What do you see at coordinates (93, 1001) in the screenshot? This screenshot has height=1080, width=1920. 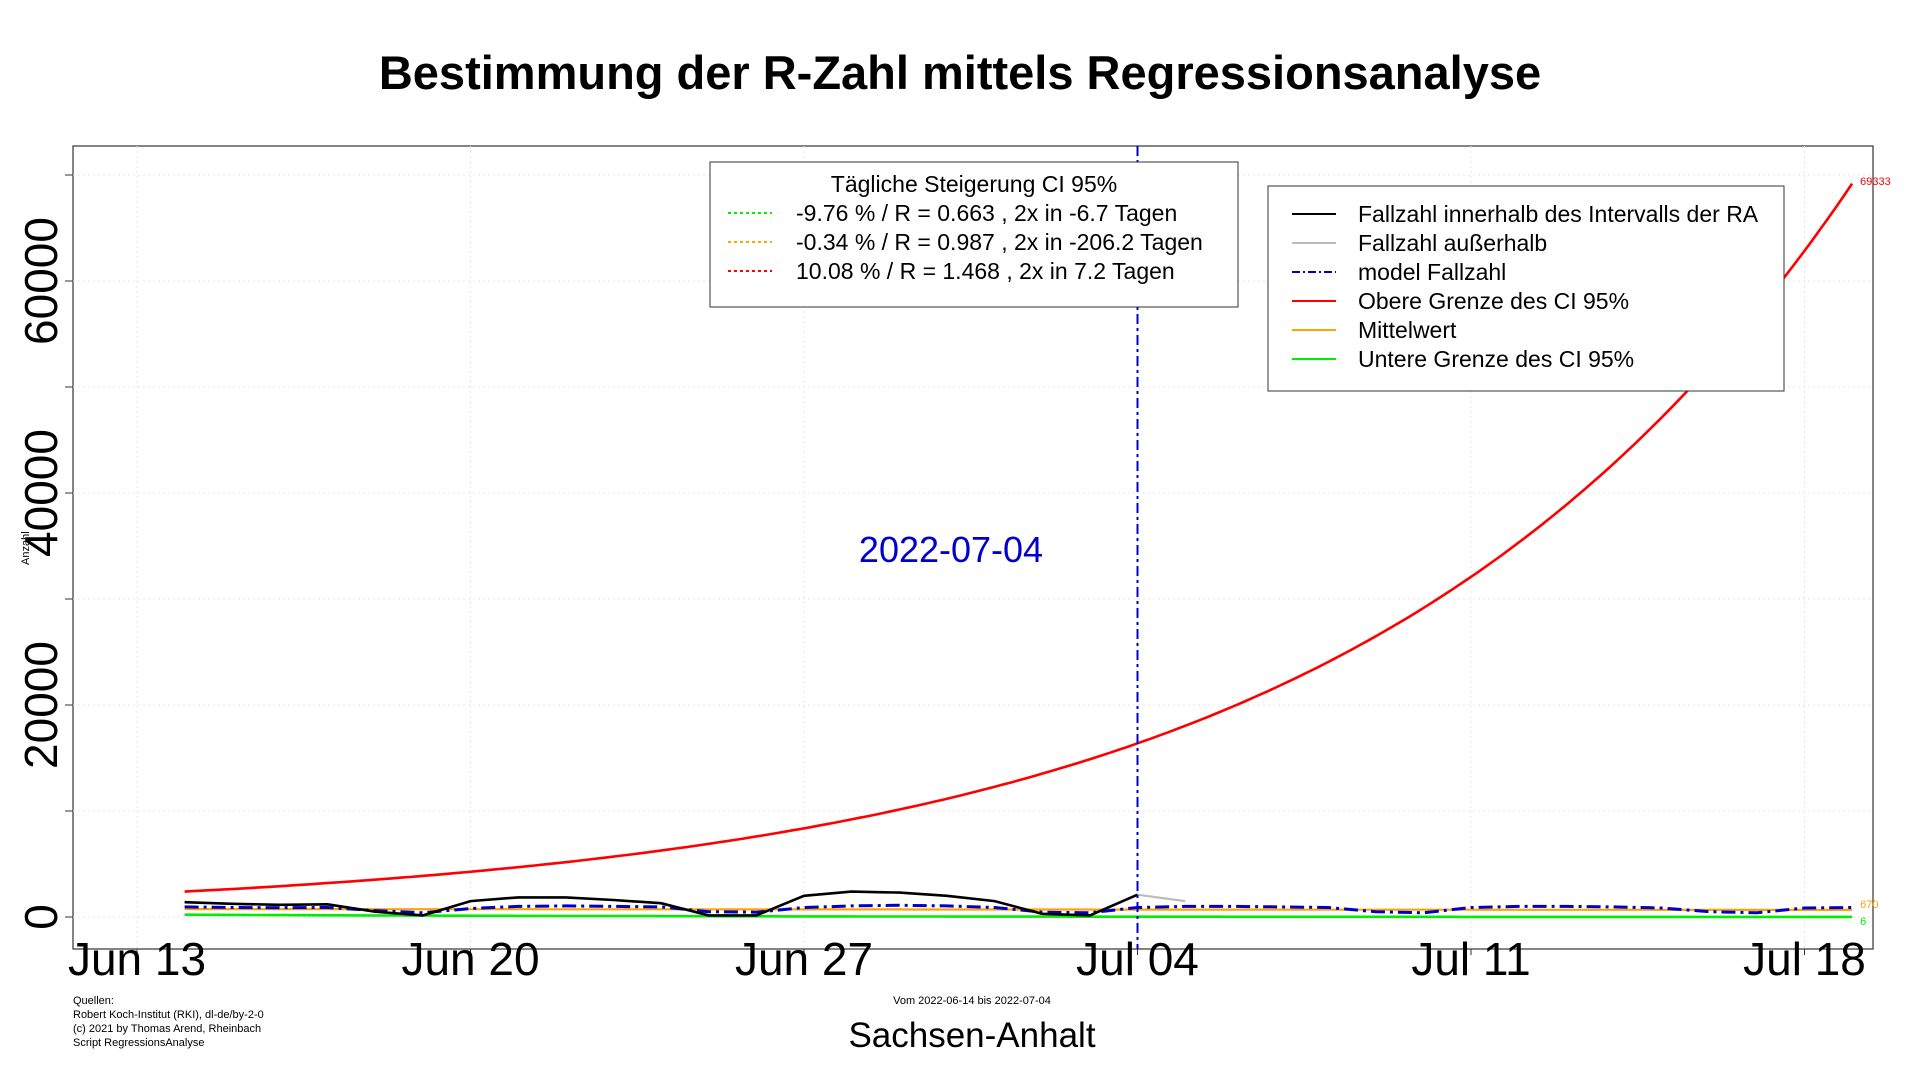 I see `source-line: Quellen:` at bounding box center [93, 1001].